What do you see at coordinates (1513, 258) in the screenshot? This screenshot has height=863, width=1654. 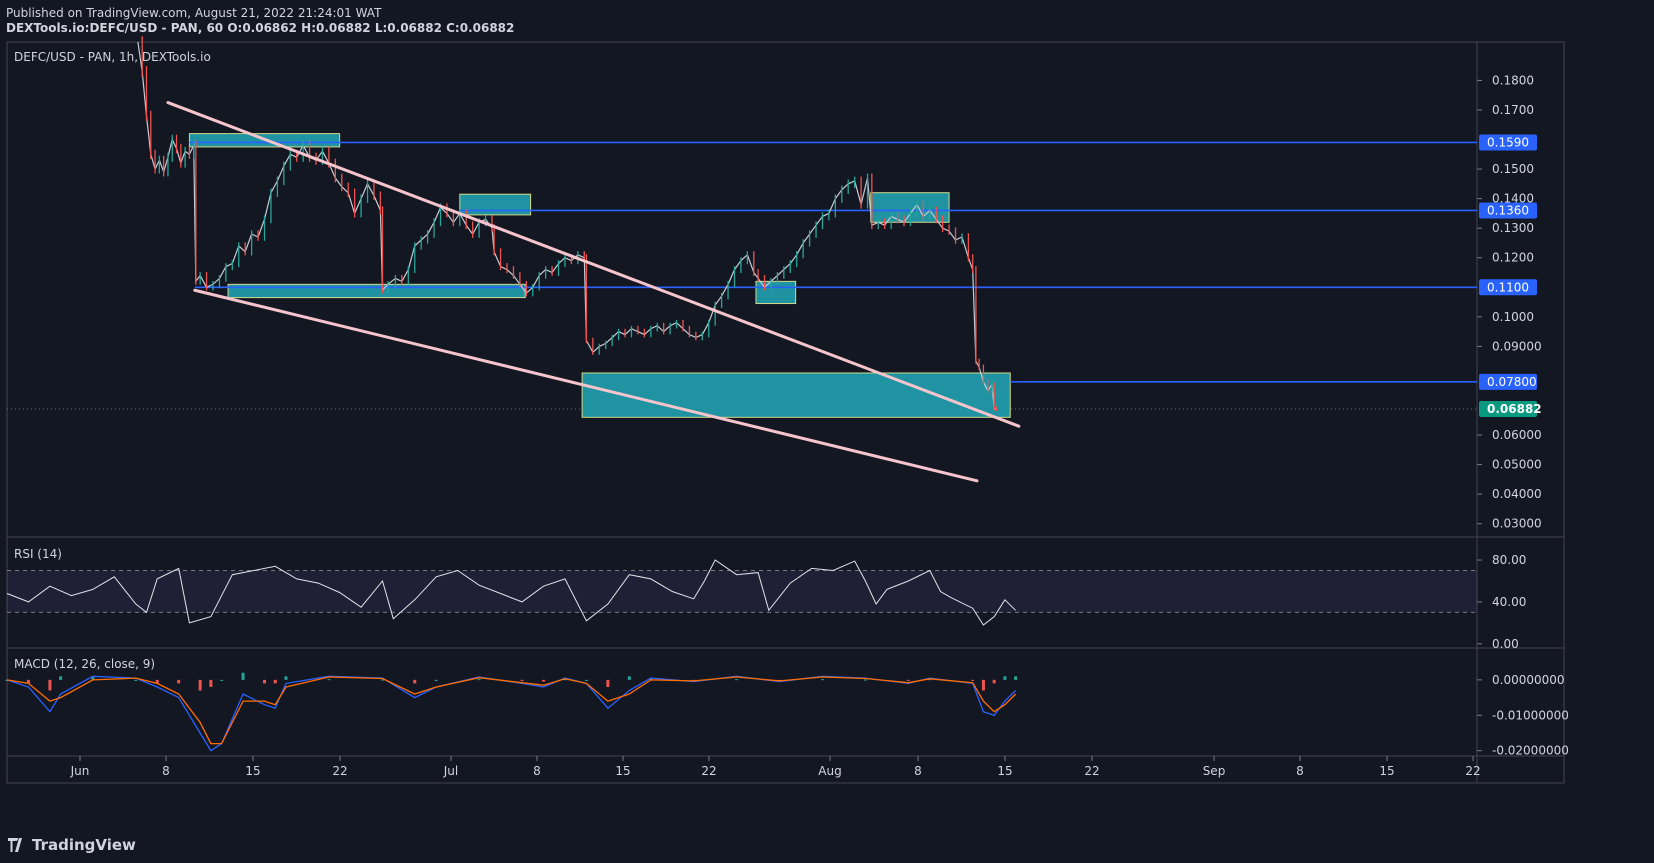 I see `price-tick-label: 0.1200` at bounding box center [1513, 258].